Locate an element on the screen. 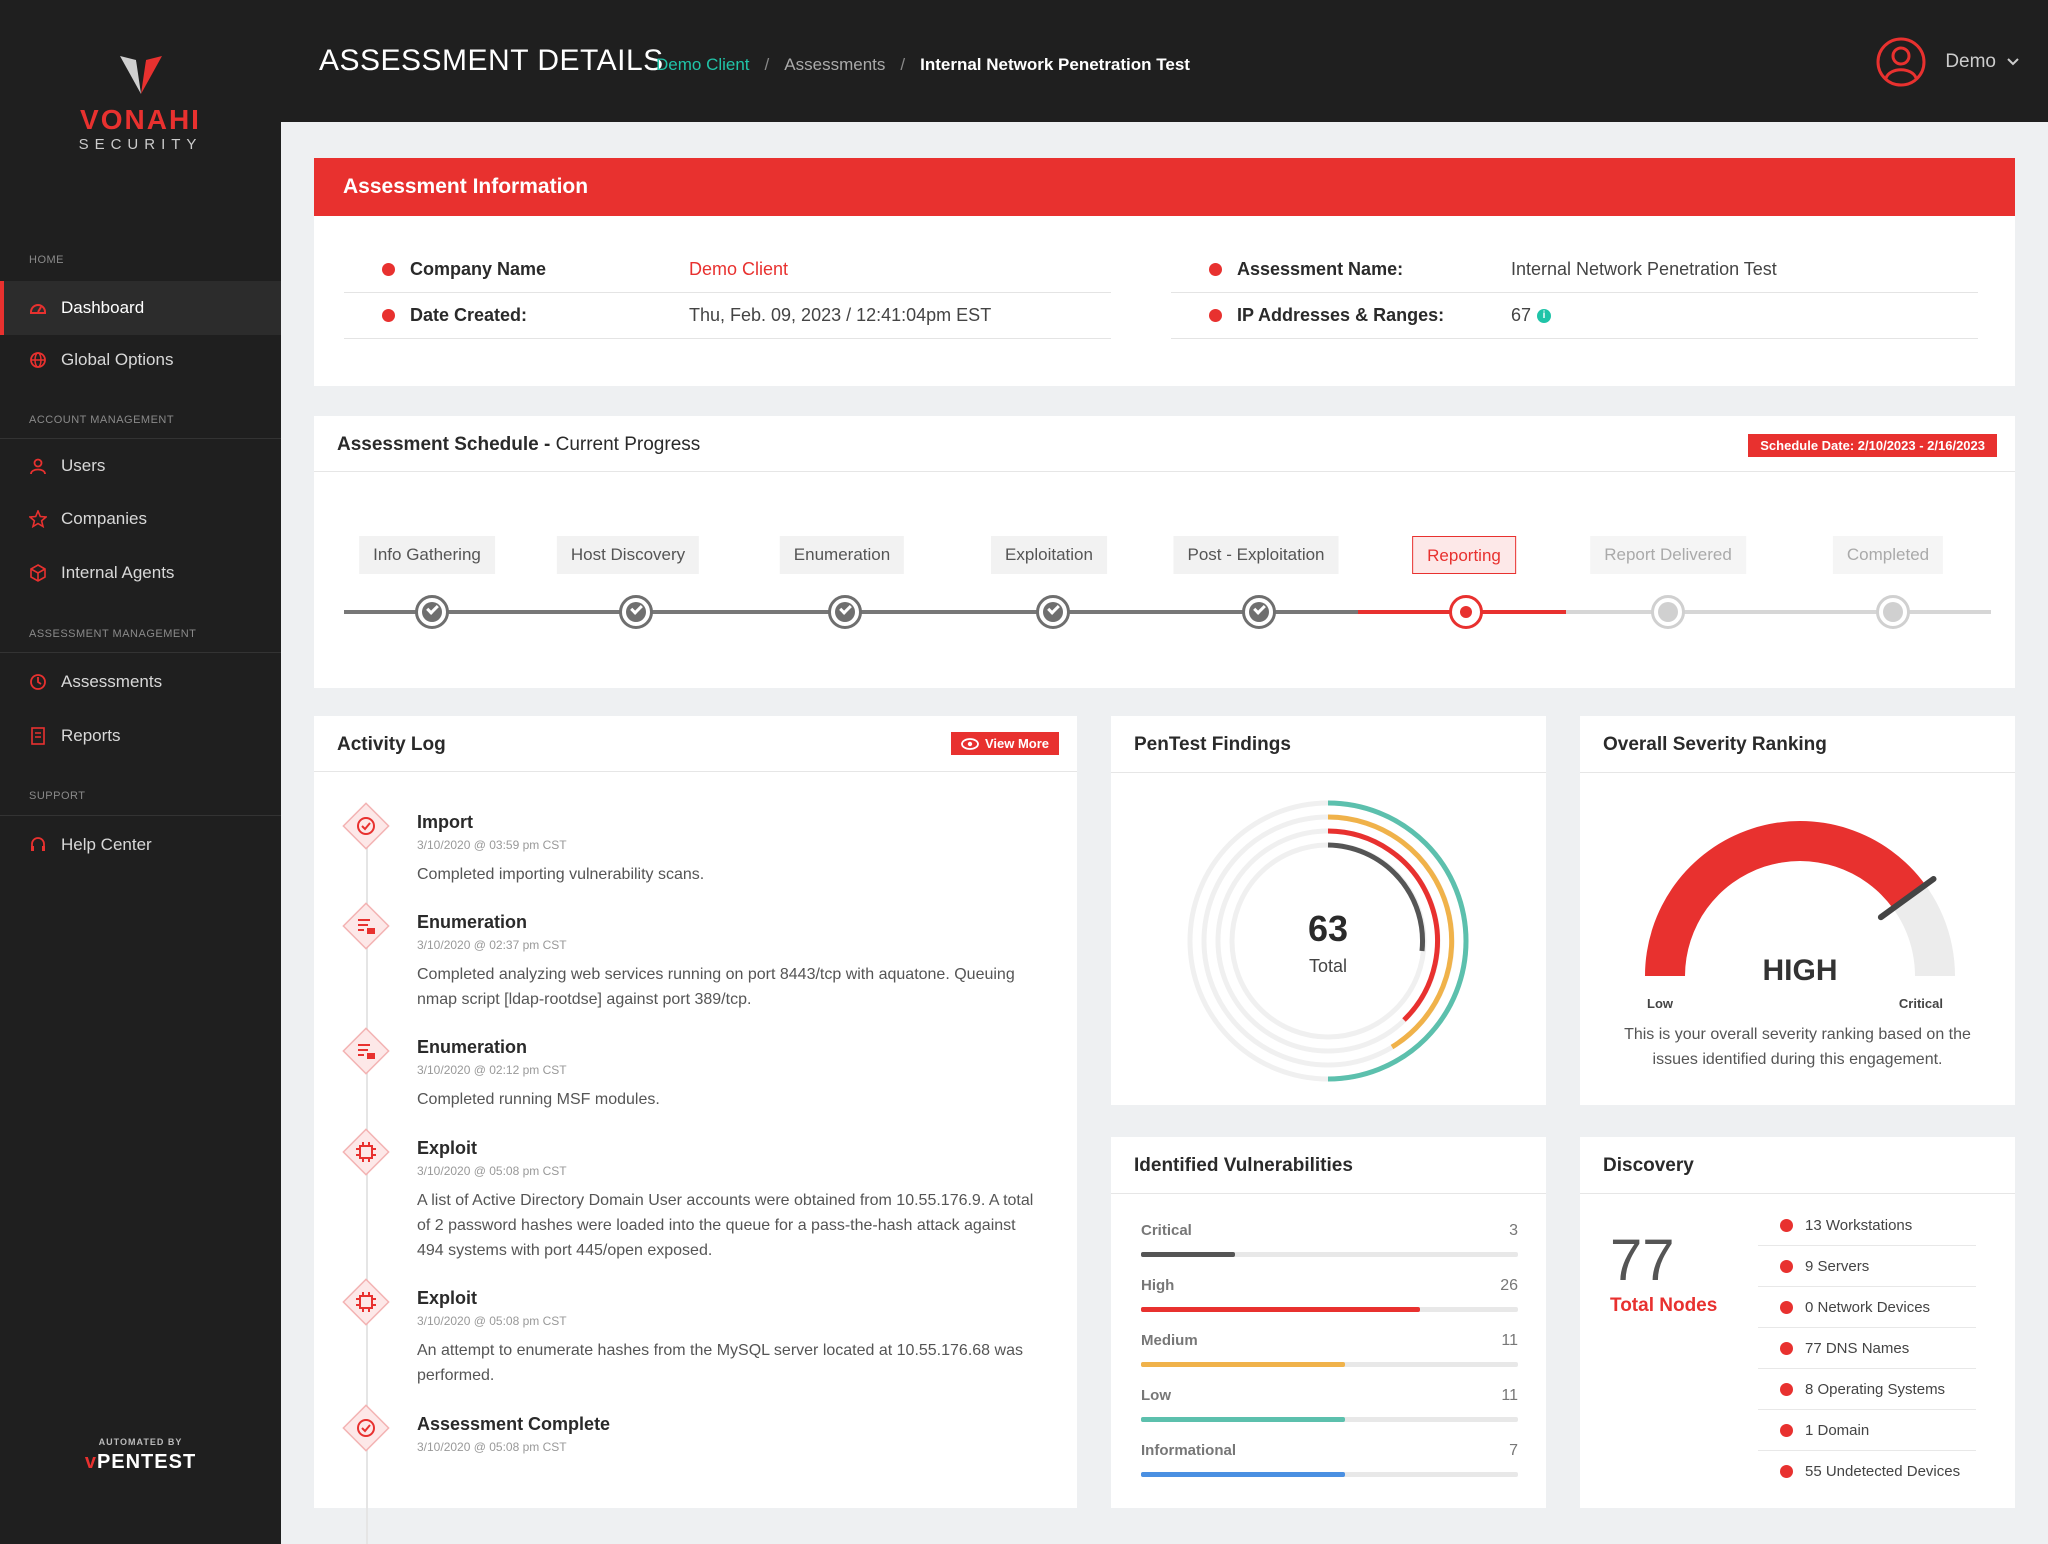 This screenshot has width=2048, height=1544. step-completed: Completed is located at coordinates (1888, 555).